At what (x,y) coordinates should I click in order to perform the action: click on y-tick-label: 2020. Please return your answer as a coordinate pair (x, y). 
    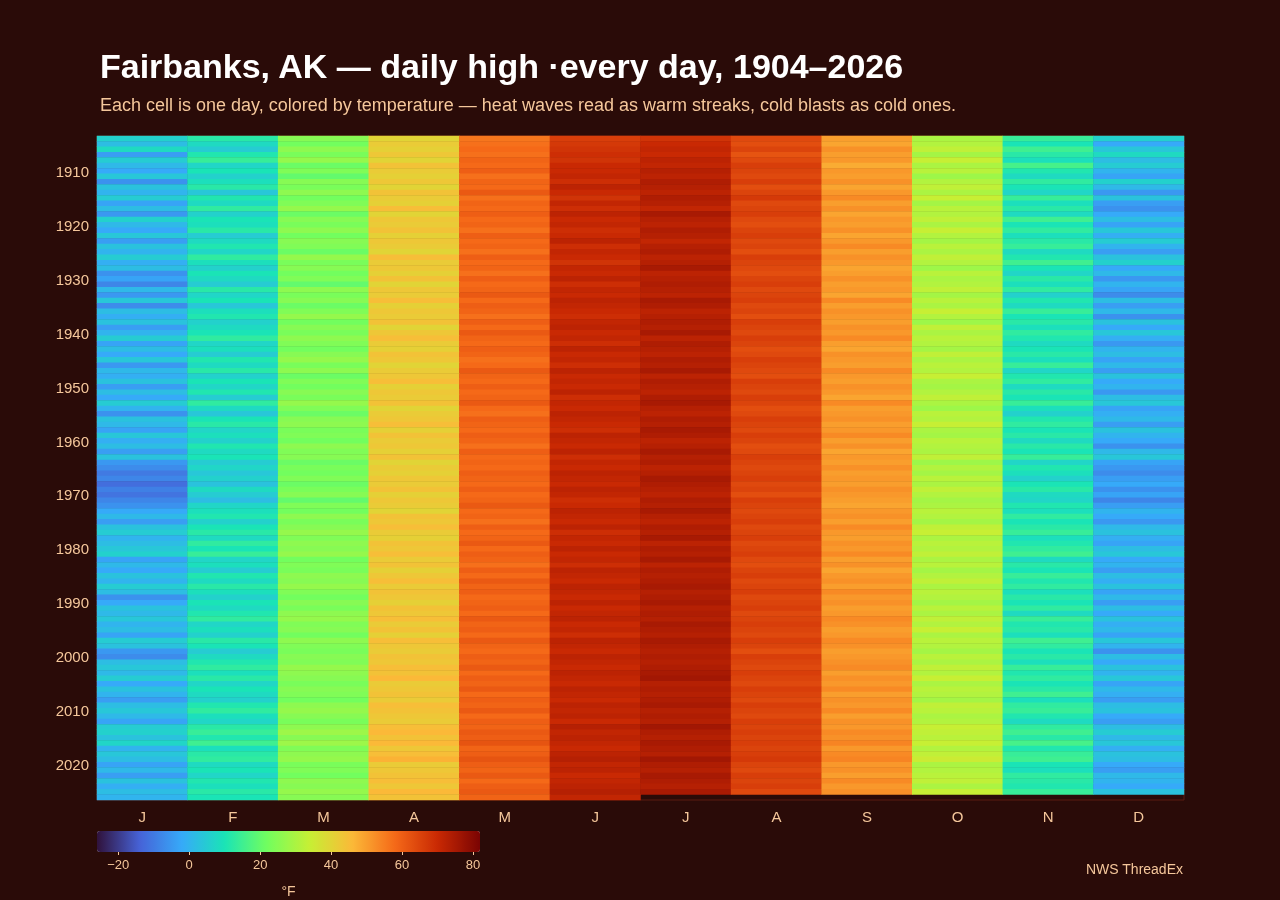
    Looking at the image, I should click on (72, 765).